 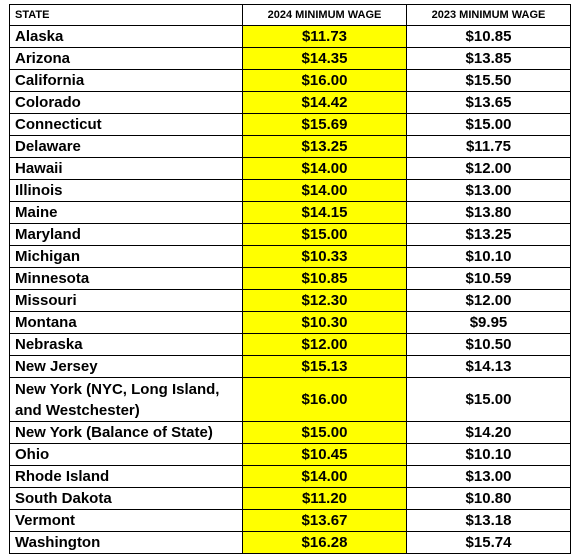 I want to click on wage-2023-cell: $13.65, so click(x=488, y=102).